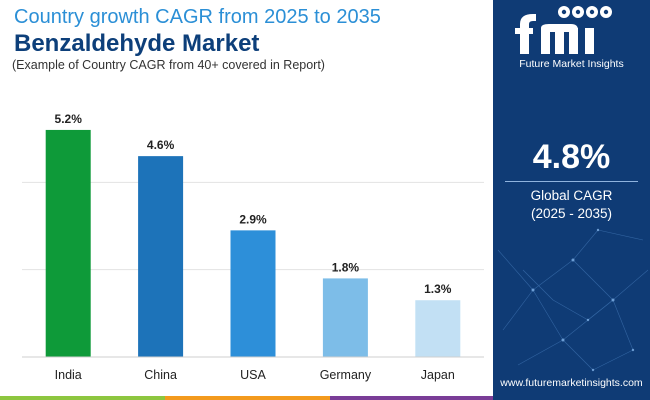  I want to click on bar-india, so click(68, 243).